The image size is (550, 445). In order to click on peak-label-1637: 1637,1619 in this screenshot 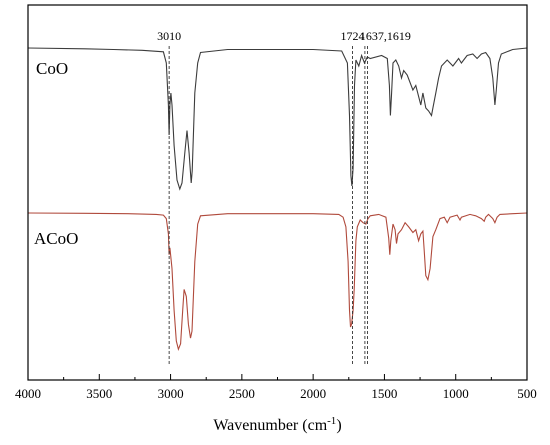, I will do `click(385, 36)`.